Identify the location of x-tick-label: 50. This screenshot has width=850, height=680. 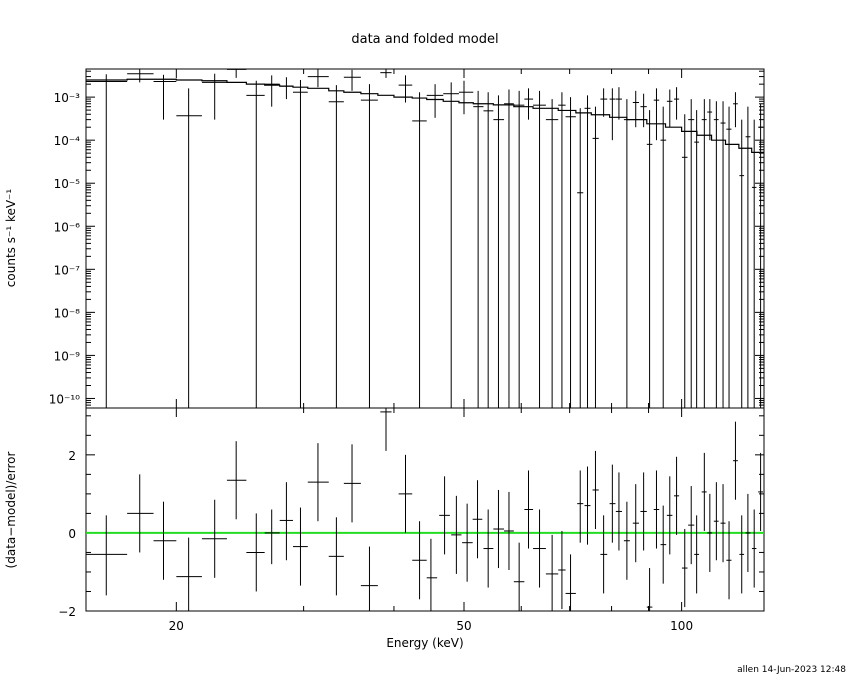
(463, 626).